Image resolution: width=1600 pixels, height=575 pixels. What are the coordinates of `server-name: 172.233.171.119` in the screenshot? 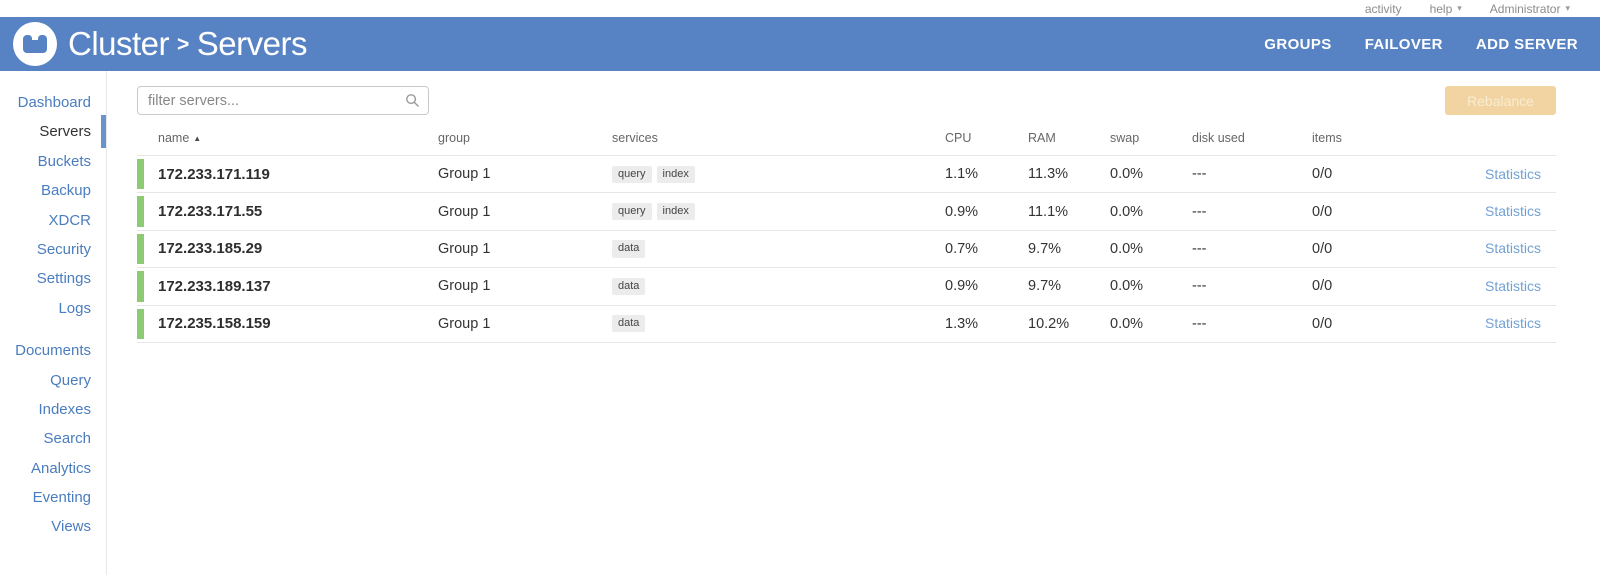 It's located at (214, 174).